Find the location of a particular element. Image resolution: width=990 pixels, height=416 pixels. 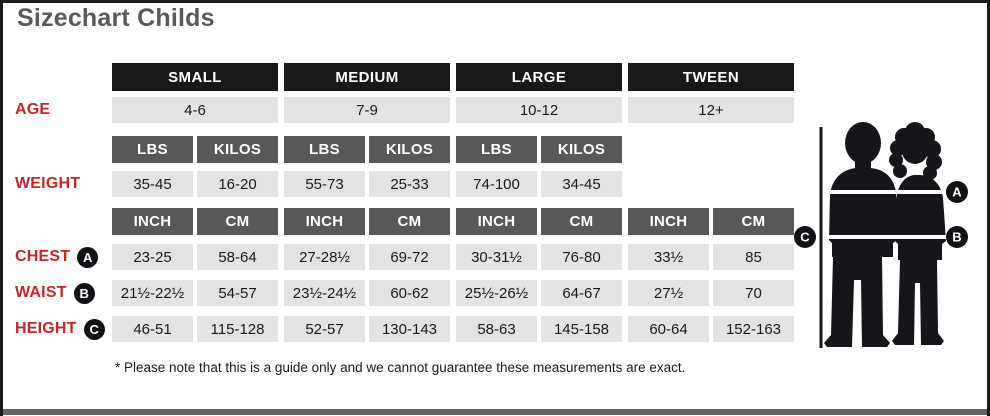

data-cell: 46-51 is located at coordinates (152, 329).